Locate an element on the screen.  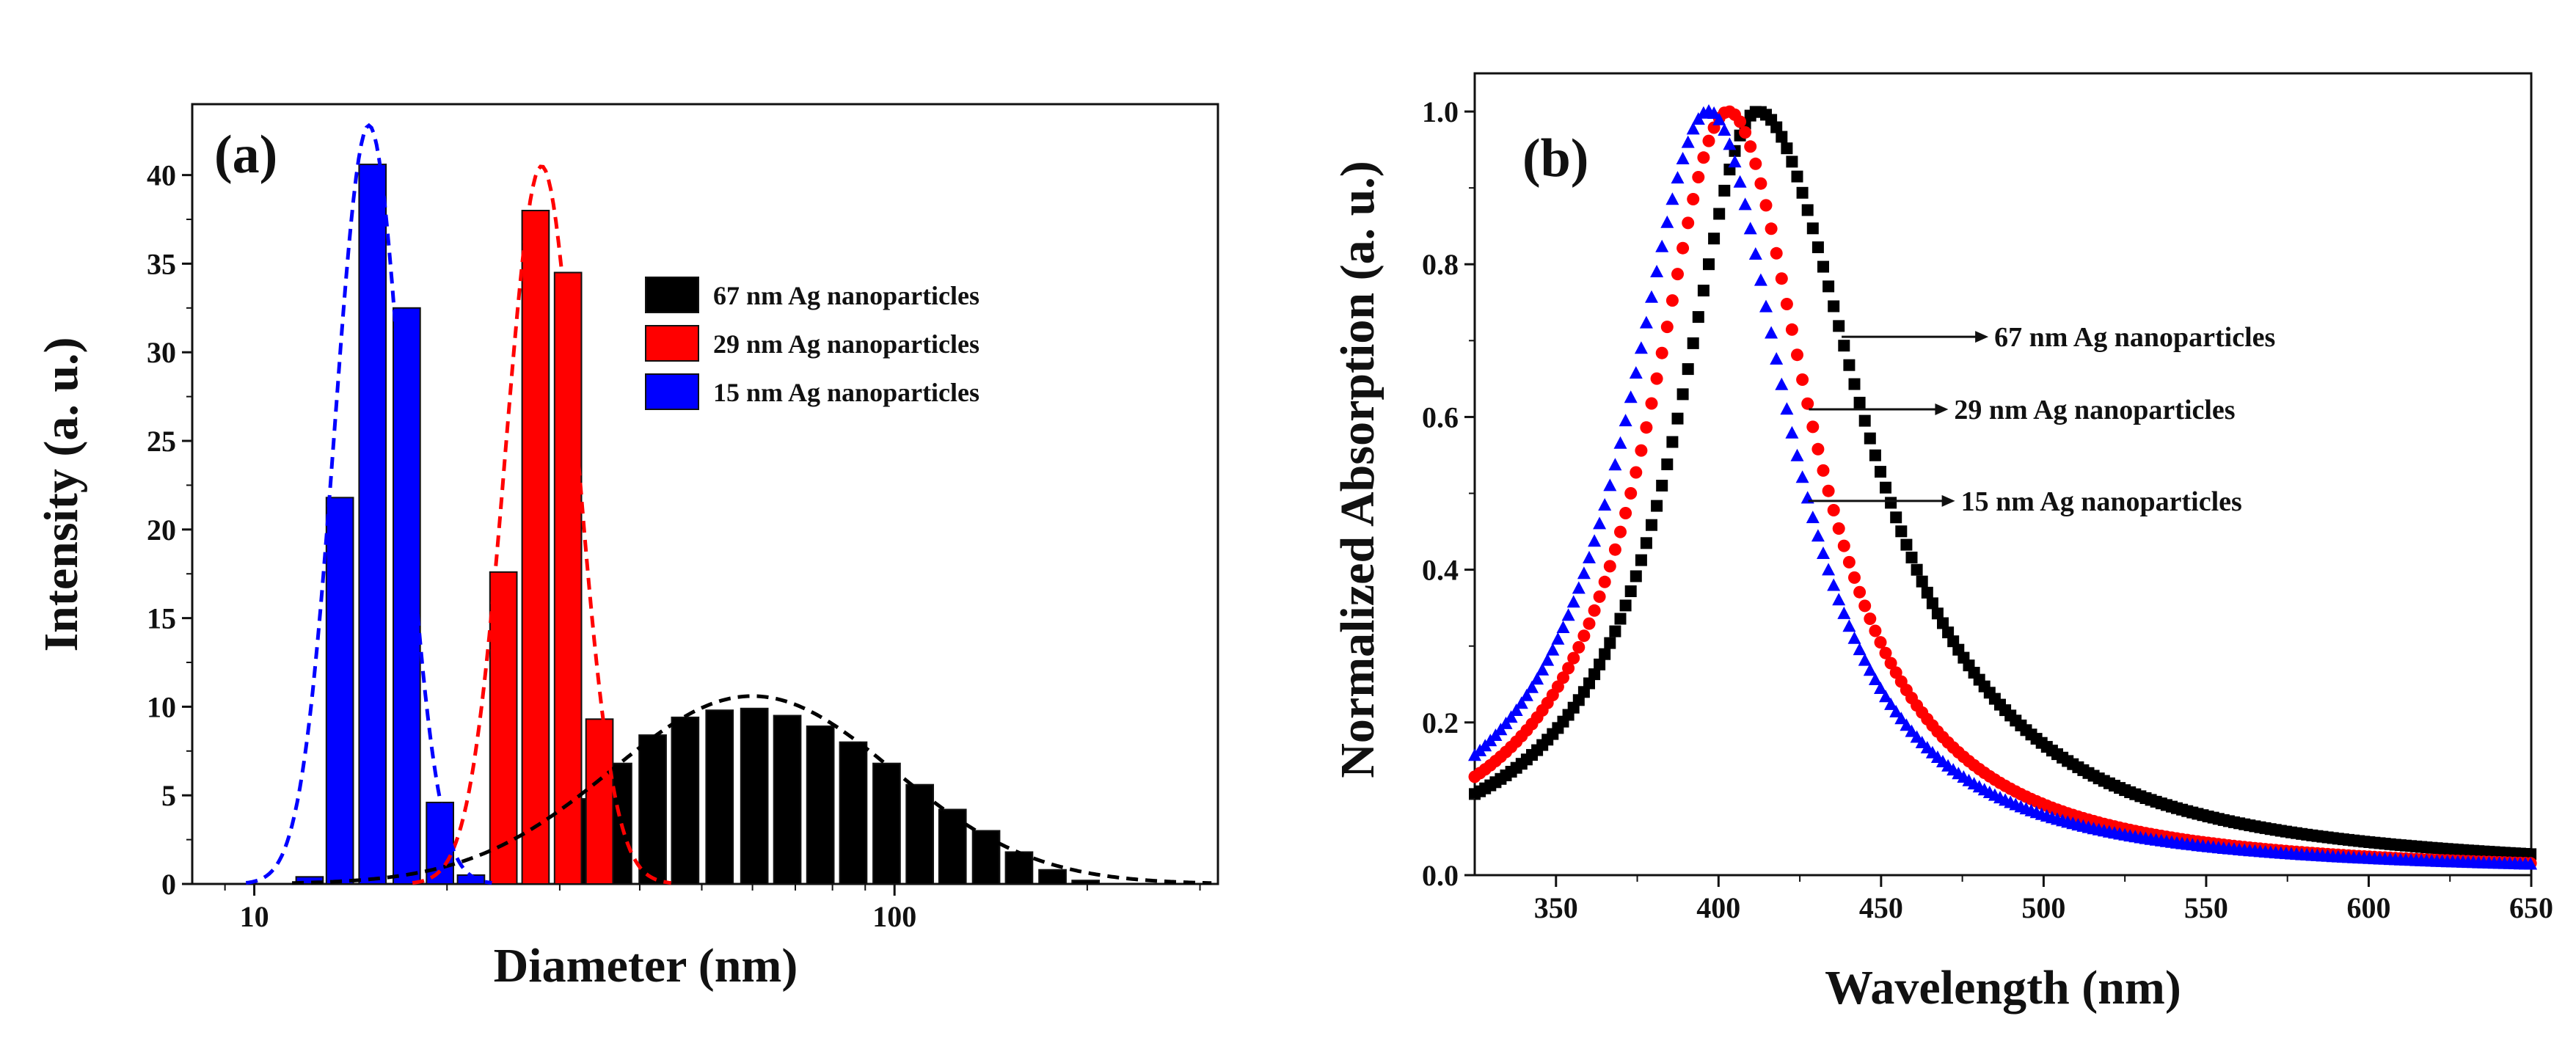
panel-b-y-ticks: 0.0 0.2 0.4 0.6 0.8 1.0 is located at coordinates (1449, 493).